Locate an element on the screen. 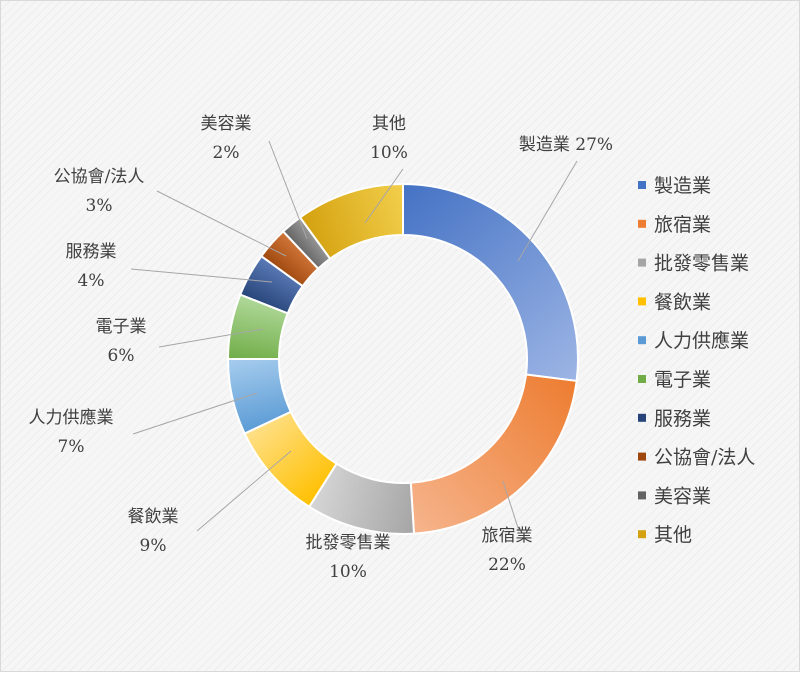 This screenshot has width=800, height=673. data-label: 美容業 2% is located at coordinates (226, 138).